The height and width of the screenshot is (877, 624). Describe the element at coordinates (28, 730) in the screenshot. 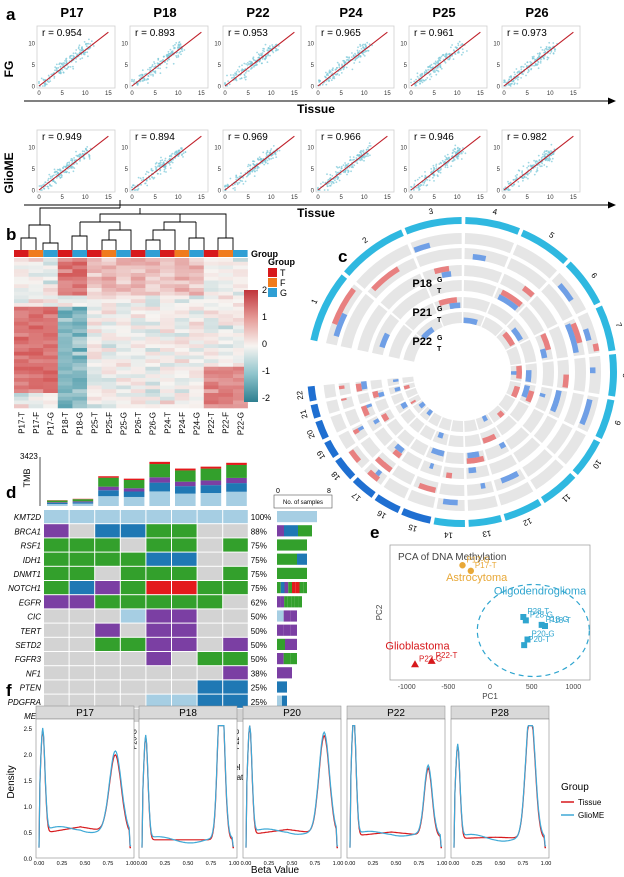

I see `density-y-tick: 2.5` at that location.